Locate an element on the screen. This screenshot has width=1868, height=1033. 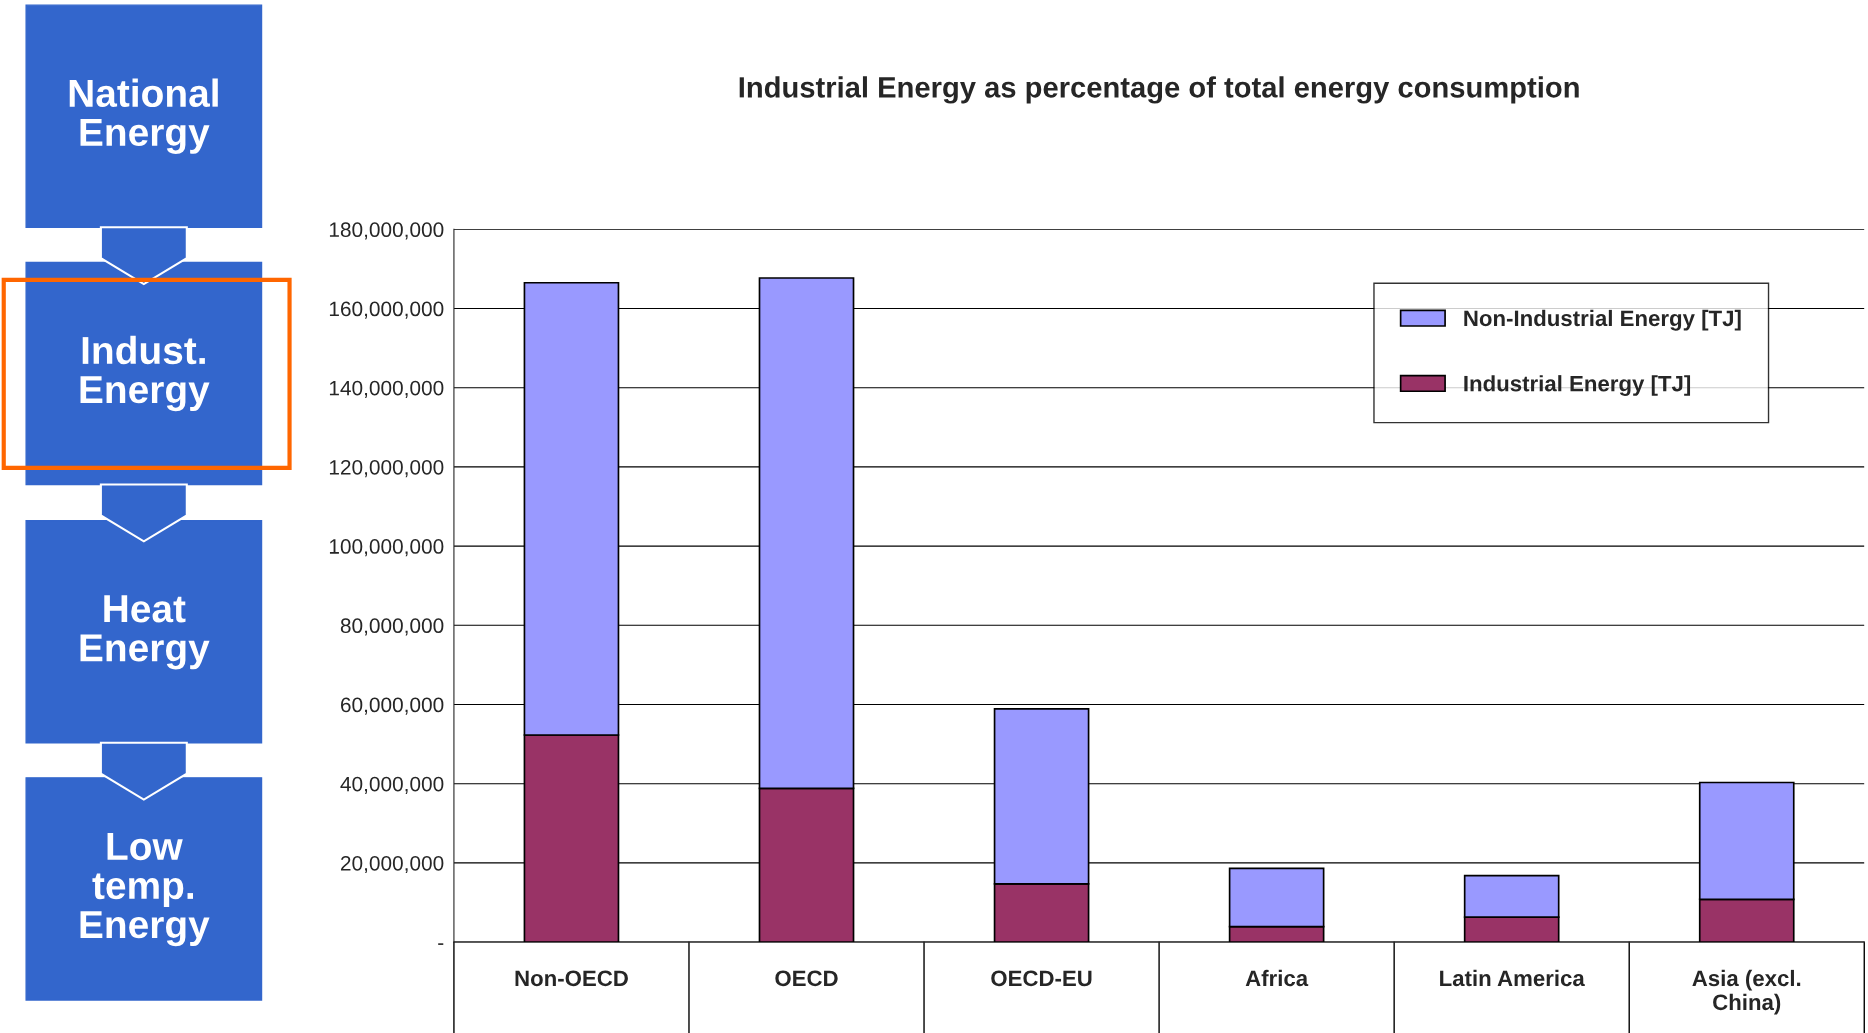
y-tick-label: 60,000,000 is located at coordinates (392, 706).